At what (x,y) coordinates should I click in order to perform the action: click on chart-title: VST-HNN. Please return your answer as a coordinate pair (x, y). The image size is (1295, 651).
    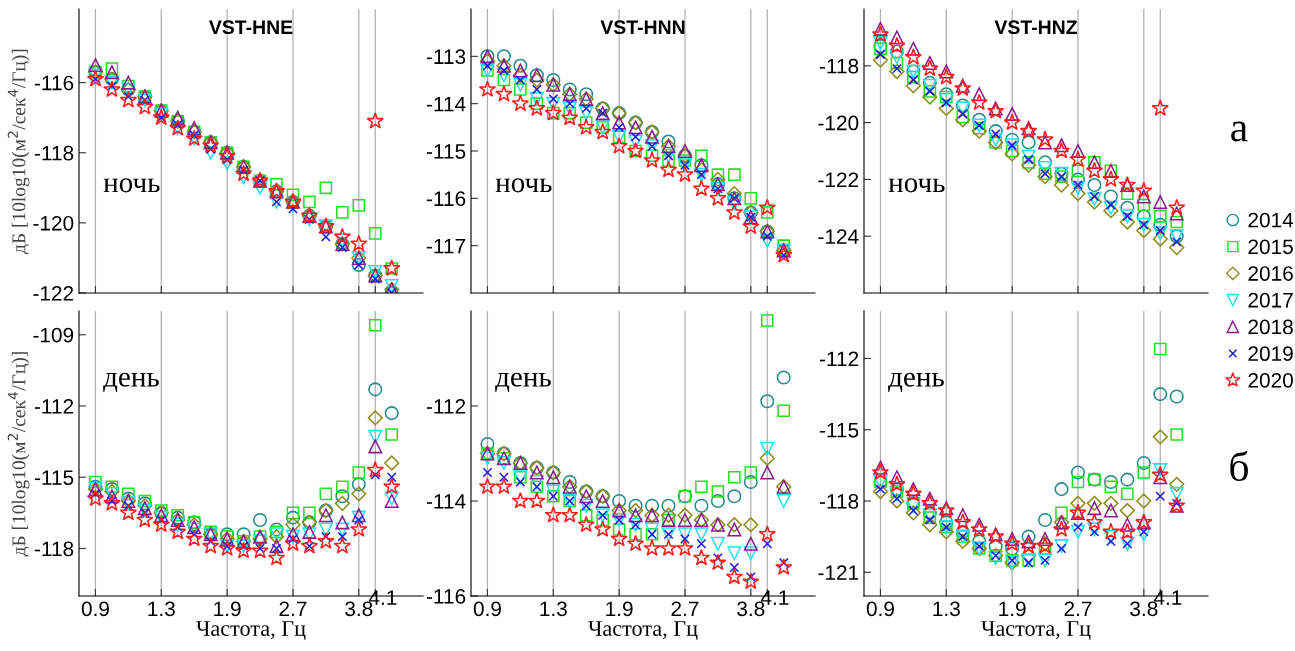
    Looking at the image, I should click on (642, 27).